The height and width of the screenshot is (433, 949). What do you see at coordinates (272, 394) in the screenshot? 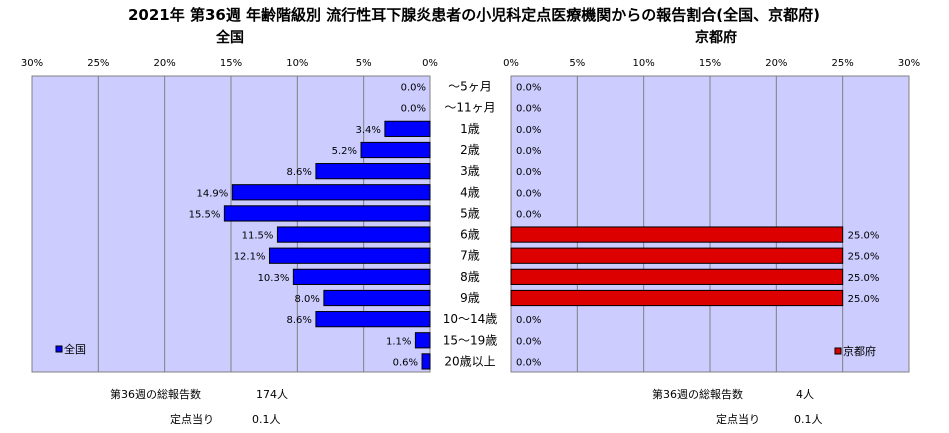
I see `national-total-value: 174人` at bounding box center [272, 394].